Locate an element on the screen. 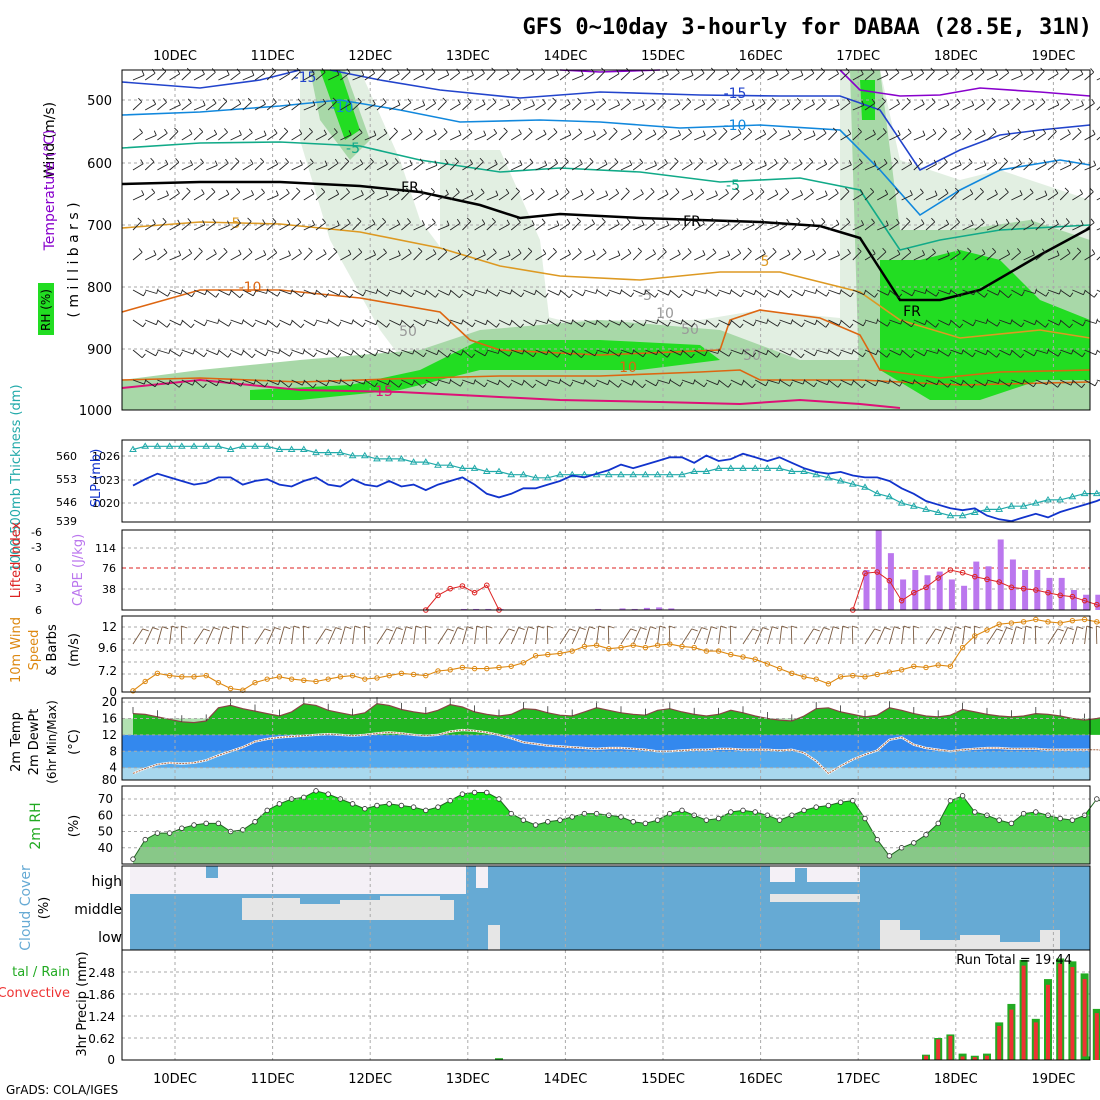  date-label-bottom: 12DEC is located at coordinates (370, 1079).